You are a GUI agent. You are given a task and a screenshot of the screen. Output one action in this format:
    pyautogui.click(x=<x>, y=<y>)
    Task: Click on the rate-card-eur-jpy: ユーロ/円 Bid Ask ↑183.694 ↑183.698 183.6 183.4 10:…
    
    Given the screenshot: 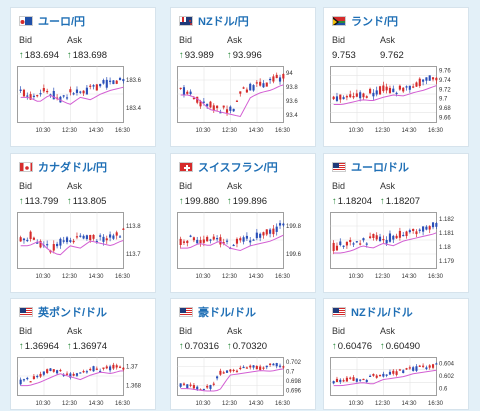 What is the action you would take?
    pyautogui.click(x=83, y=77)
    